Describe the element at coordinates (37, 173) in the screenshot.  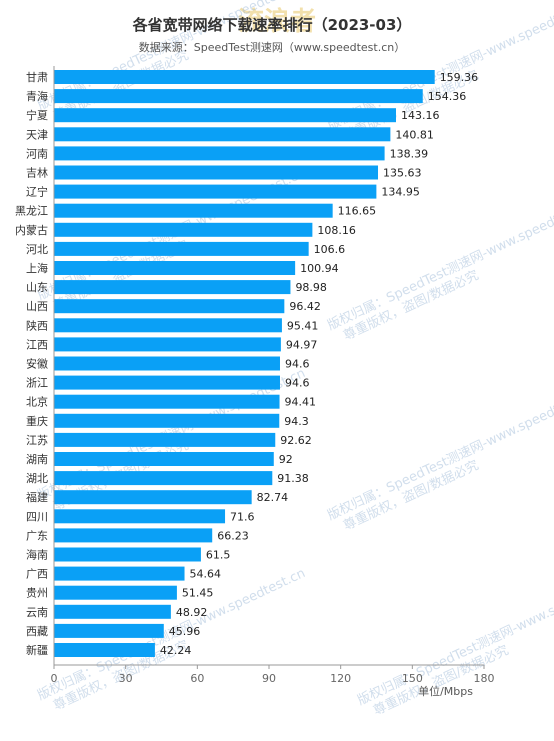
I see `category-label: 吉林` at that location.